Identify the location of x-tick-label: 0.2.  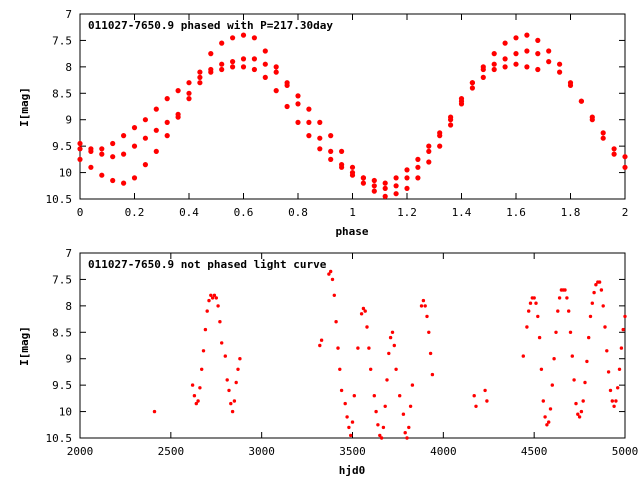
(135, 212).